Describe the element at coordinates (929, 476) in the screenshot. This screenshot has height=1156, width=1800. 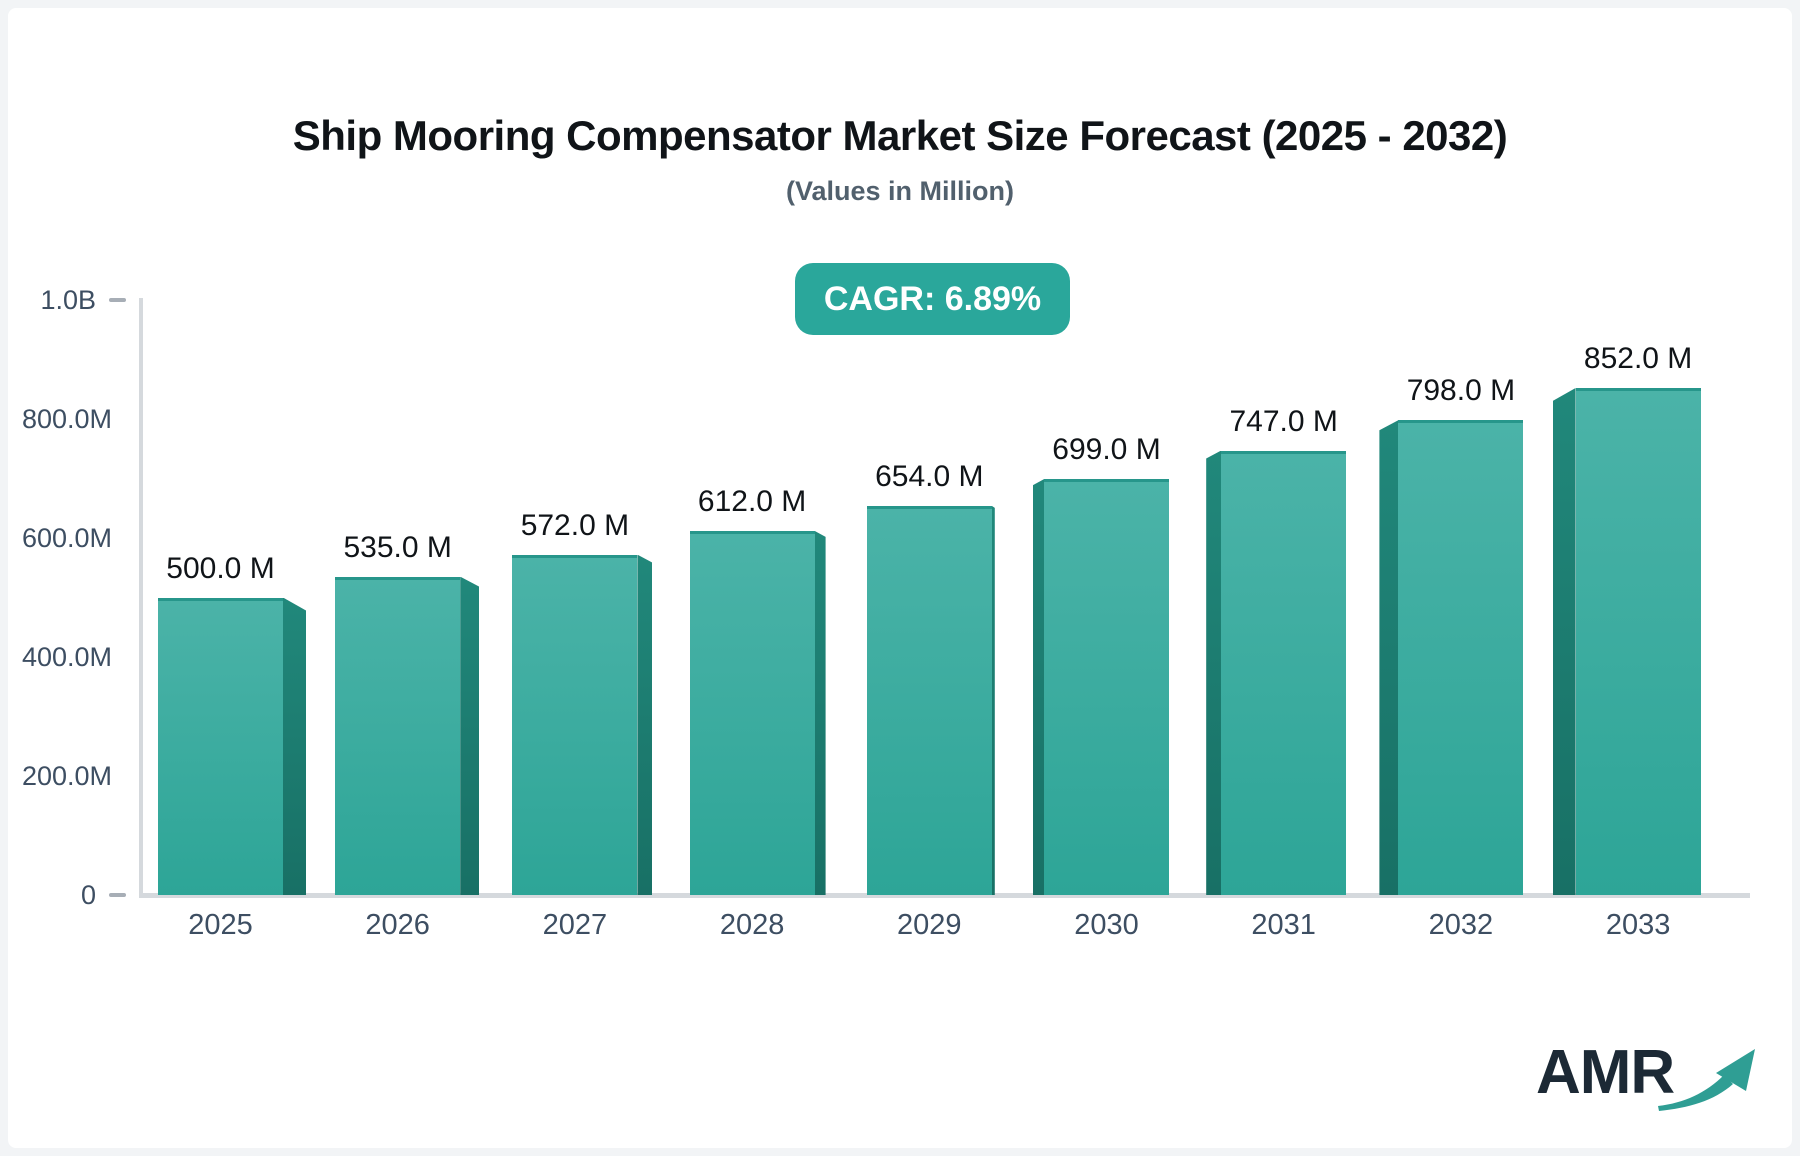
I see `bar-value-label: 654.0 M` at that location.